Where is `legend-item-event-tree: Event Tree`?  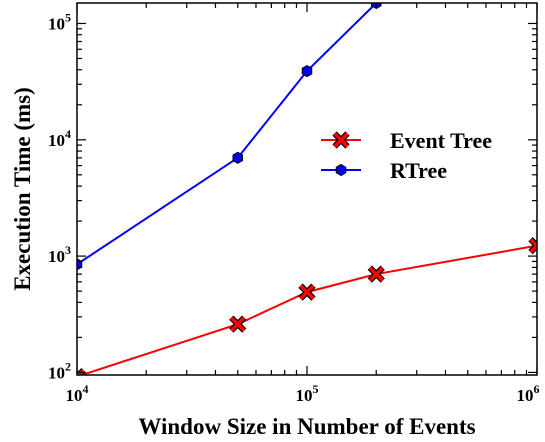 legend-item-event-tree: Event Tree is located at coordinates (406, 140).